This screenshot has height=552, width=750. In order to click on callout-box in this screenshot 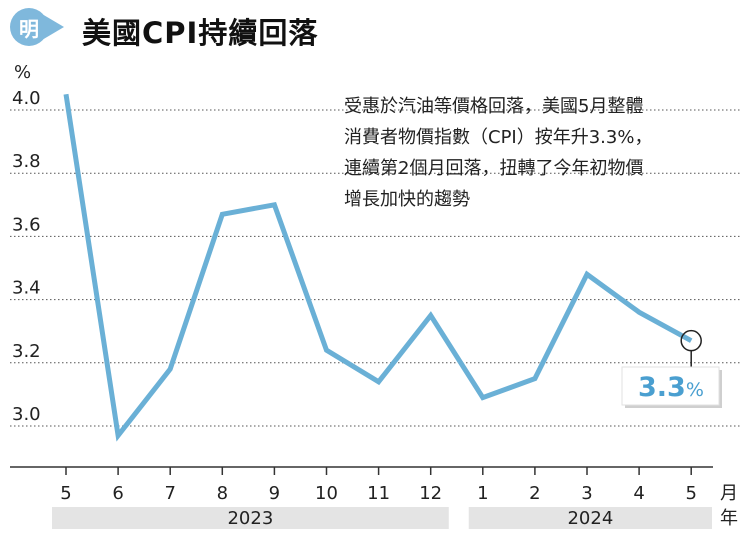, I will do `click(670, 386)`.